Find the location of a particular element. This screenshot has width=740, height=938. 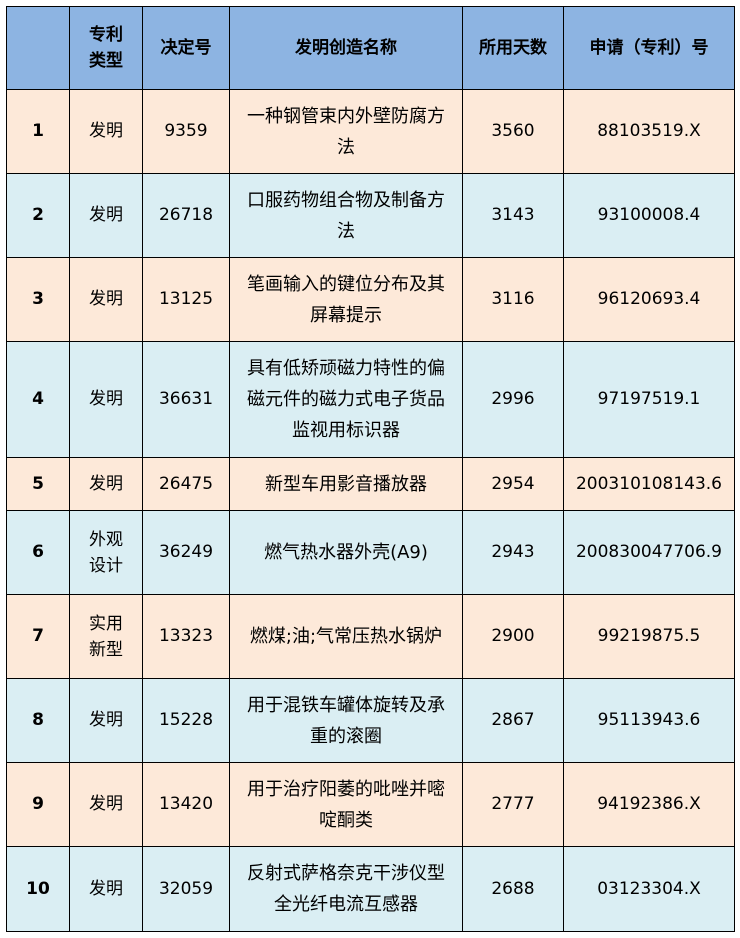

cell-index: 1 is located at coordinates (38, 131).